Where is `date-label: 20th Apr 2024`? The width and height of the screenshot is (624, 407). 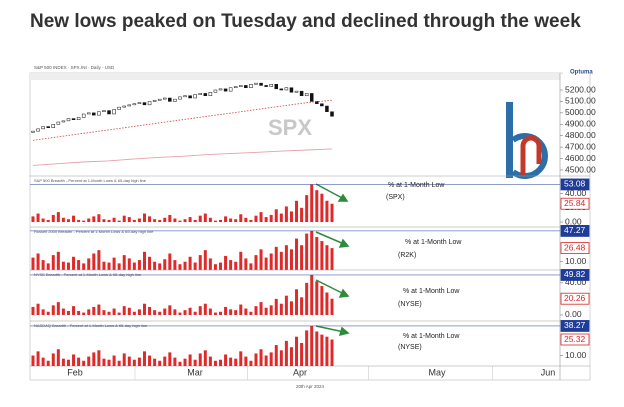
date-label: 20th Apr 2024 is located at coordinates (310, 386).